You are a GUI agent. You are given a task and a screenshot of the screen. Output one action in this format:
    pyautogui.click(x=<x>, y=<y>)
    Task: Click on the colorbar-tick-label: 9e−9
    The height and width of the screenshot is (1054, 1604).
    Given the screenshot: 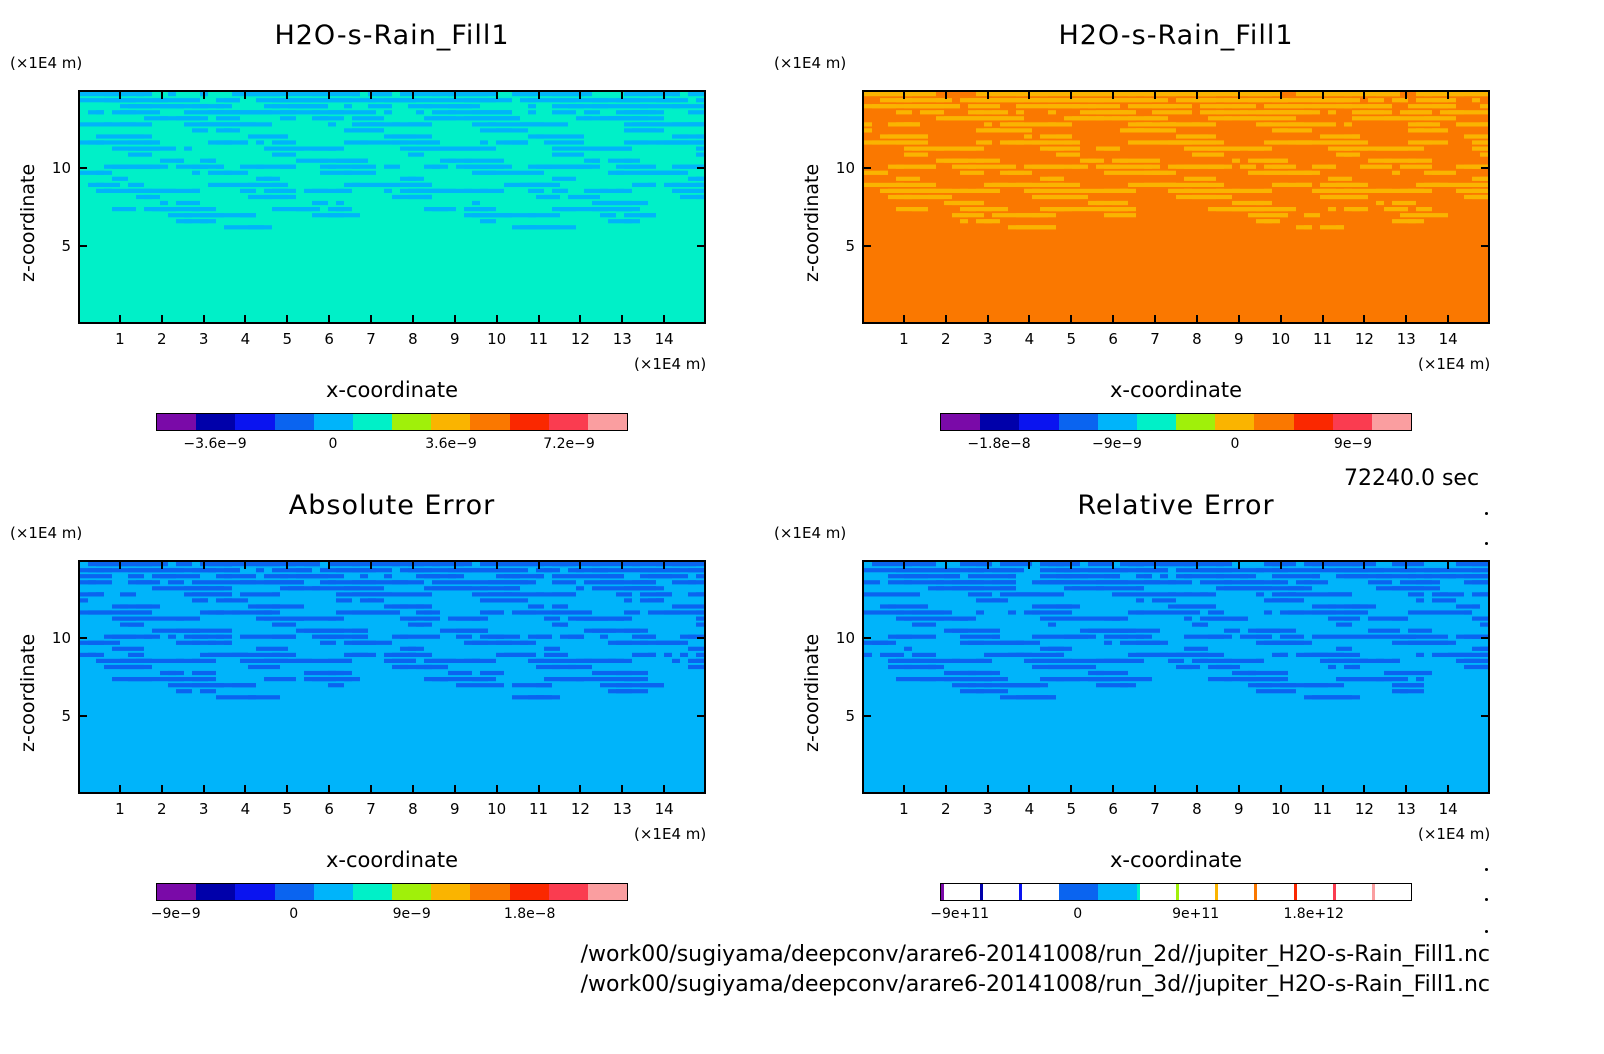 What is the action you would take?
    pyautogui.click(x=411, y=914)
    